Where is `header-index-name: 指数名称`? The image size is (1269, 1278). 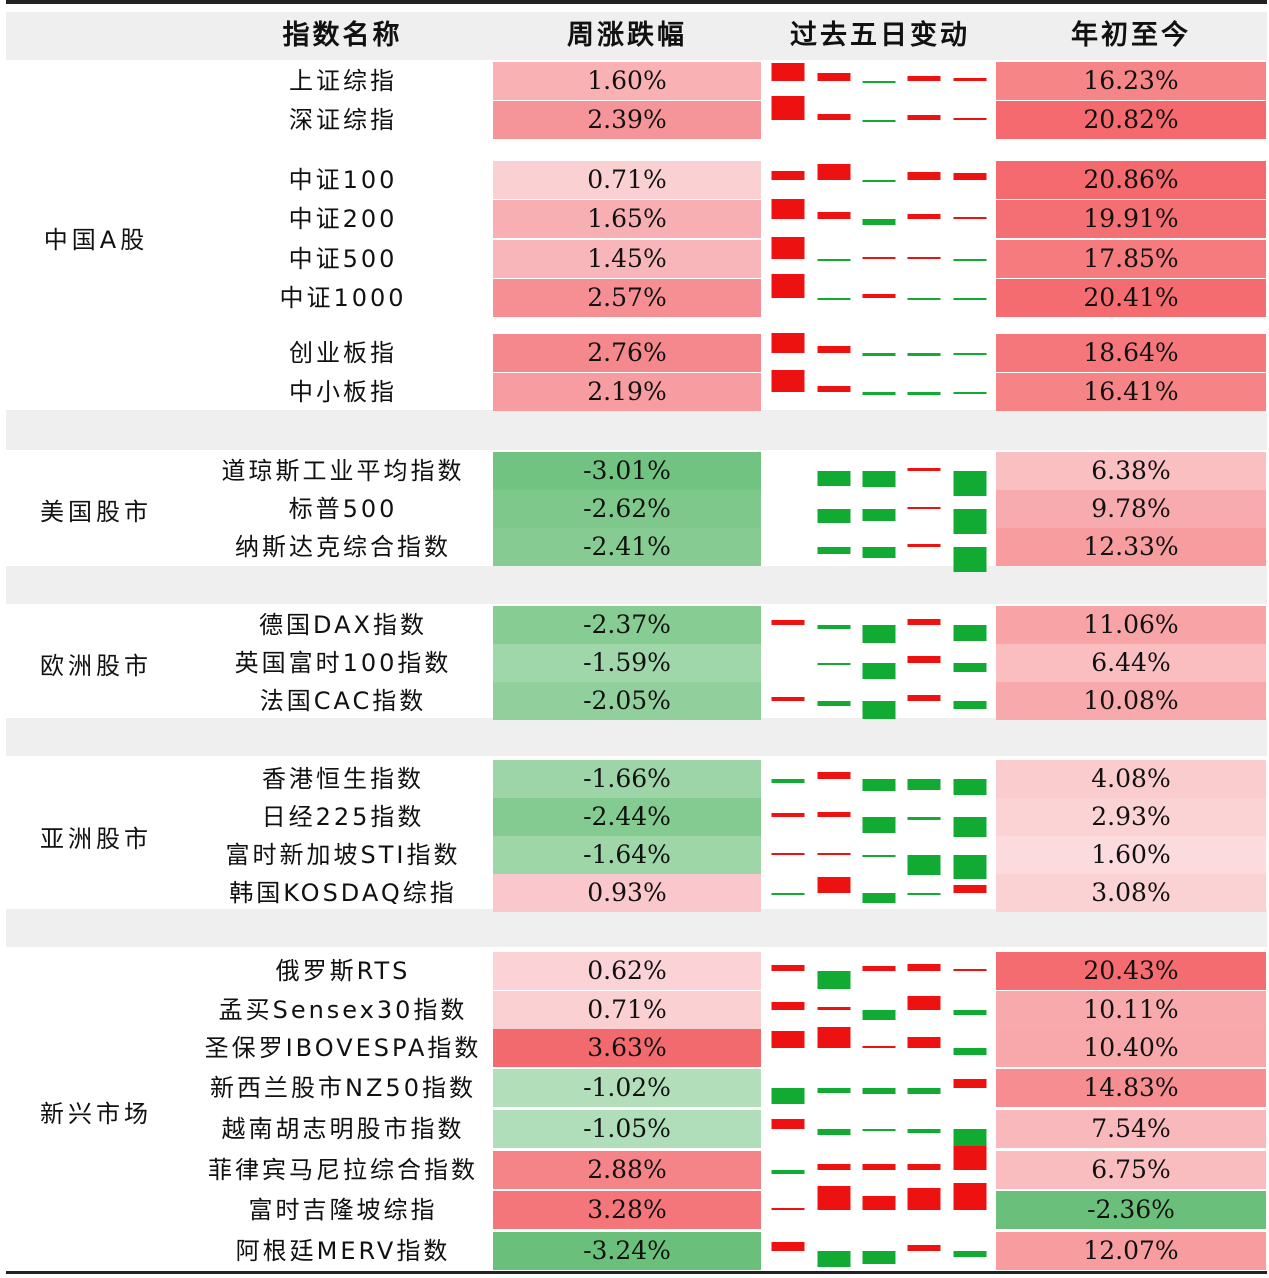
header-index-name: 指数名称 is located at coordinates (342, 35).